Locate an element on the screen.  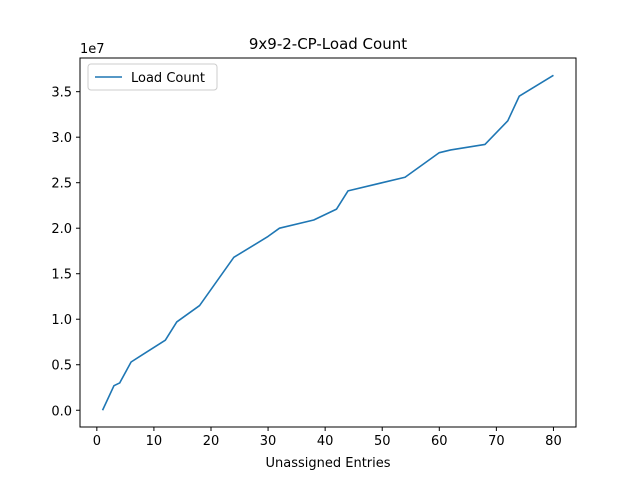
x-tick-label: 60 is located at coordinates (439, 441).